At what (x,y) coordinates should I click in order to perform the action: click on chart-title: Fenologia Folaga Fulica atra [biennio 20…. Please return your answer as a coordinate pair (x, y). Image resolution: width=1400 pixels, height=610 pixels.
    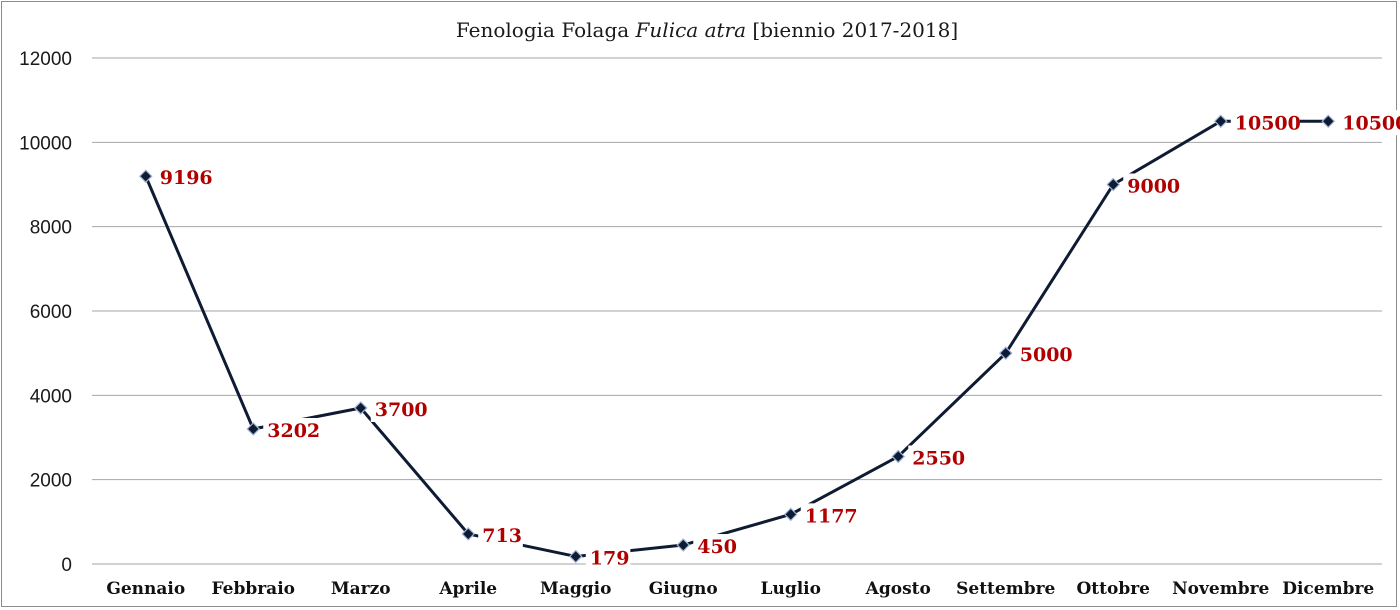
    Looking at the image, I should click on (707, 30).